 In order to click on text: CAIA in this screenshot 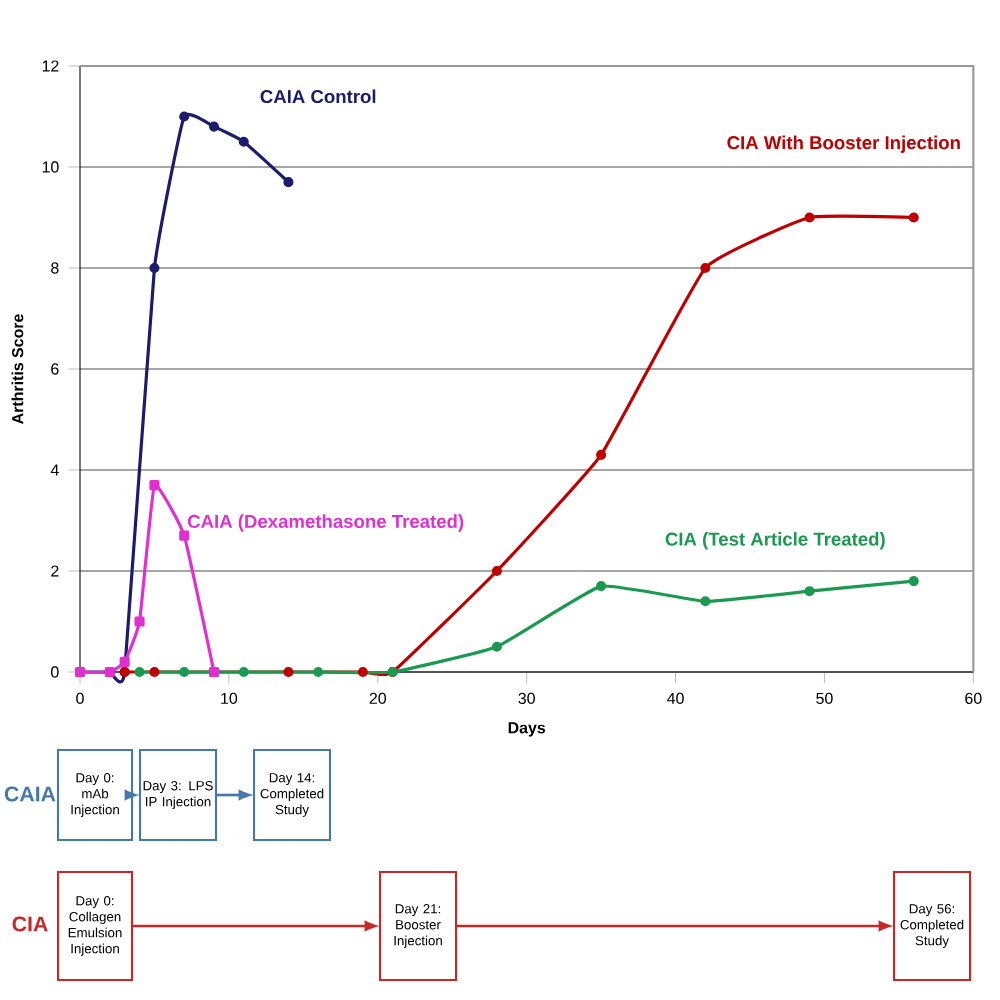, I will do `click(30, 794)`.